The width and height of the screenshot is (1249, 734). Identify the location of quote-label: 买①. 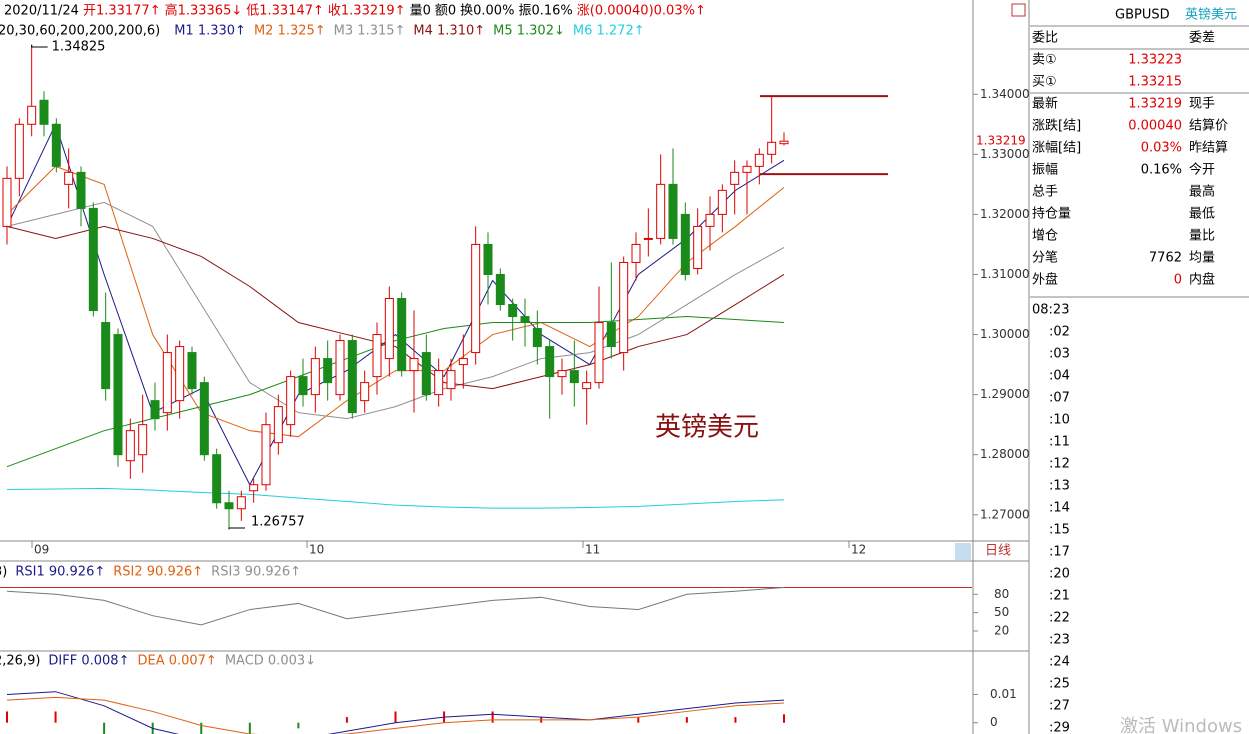
(1044, 82).